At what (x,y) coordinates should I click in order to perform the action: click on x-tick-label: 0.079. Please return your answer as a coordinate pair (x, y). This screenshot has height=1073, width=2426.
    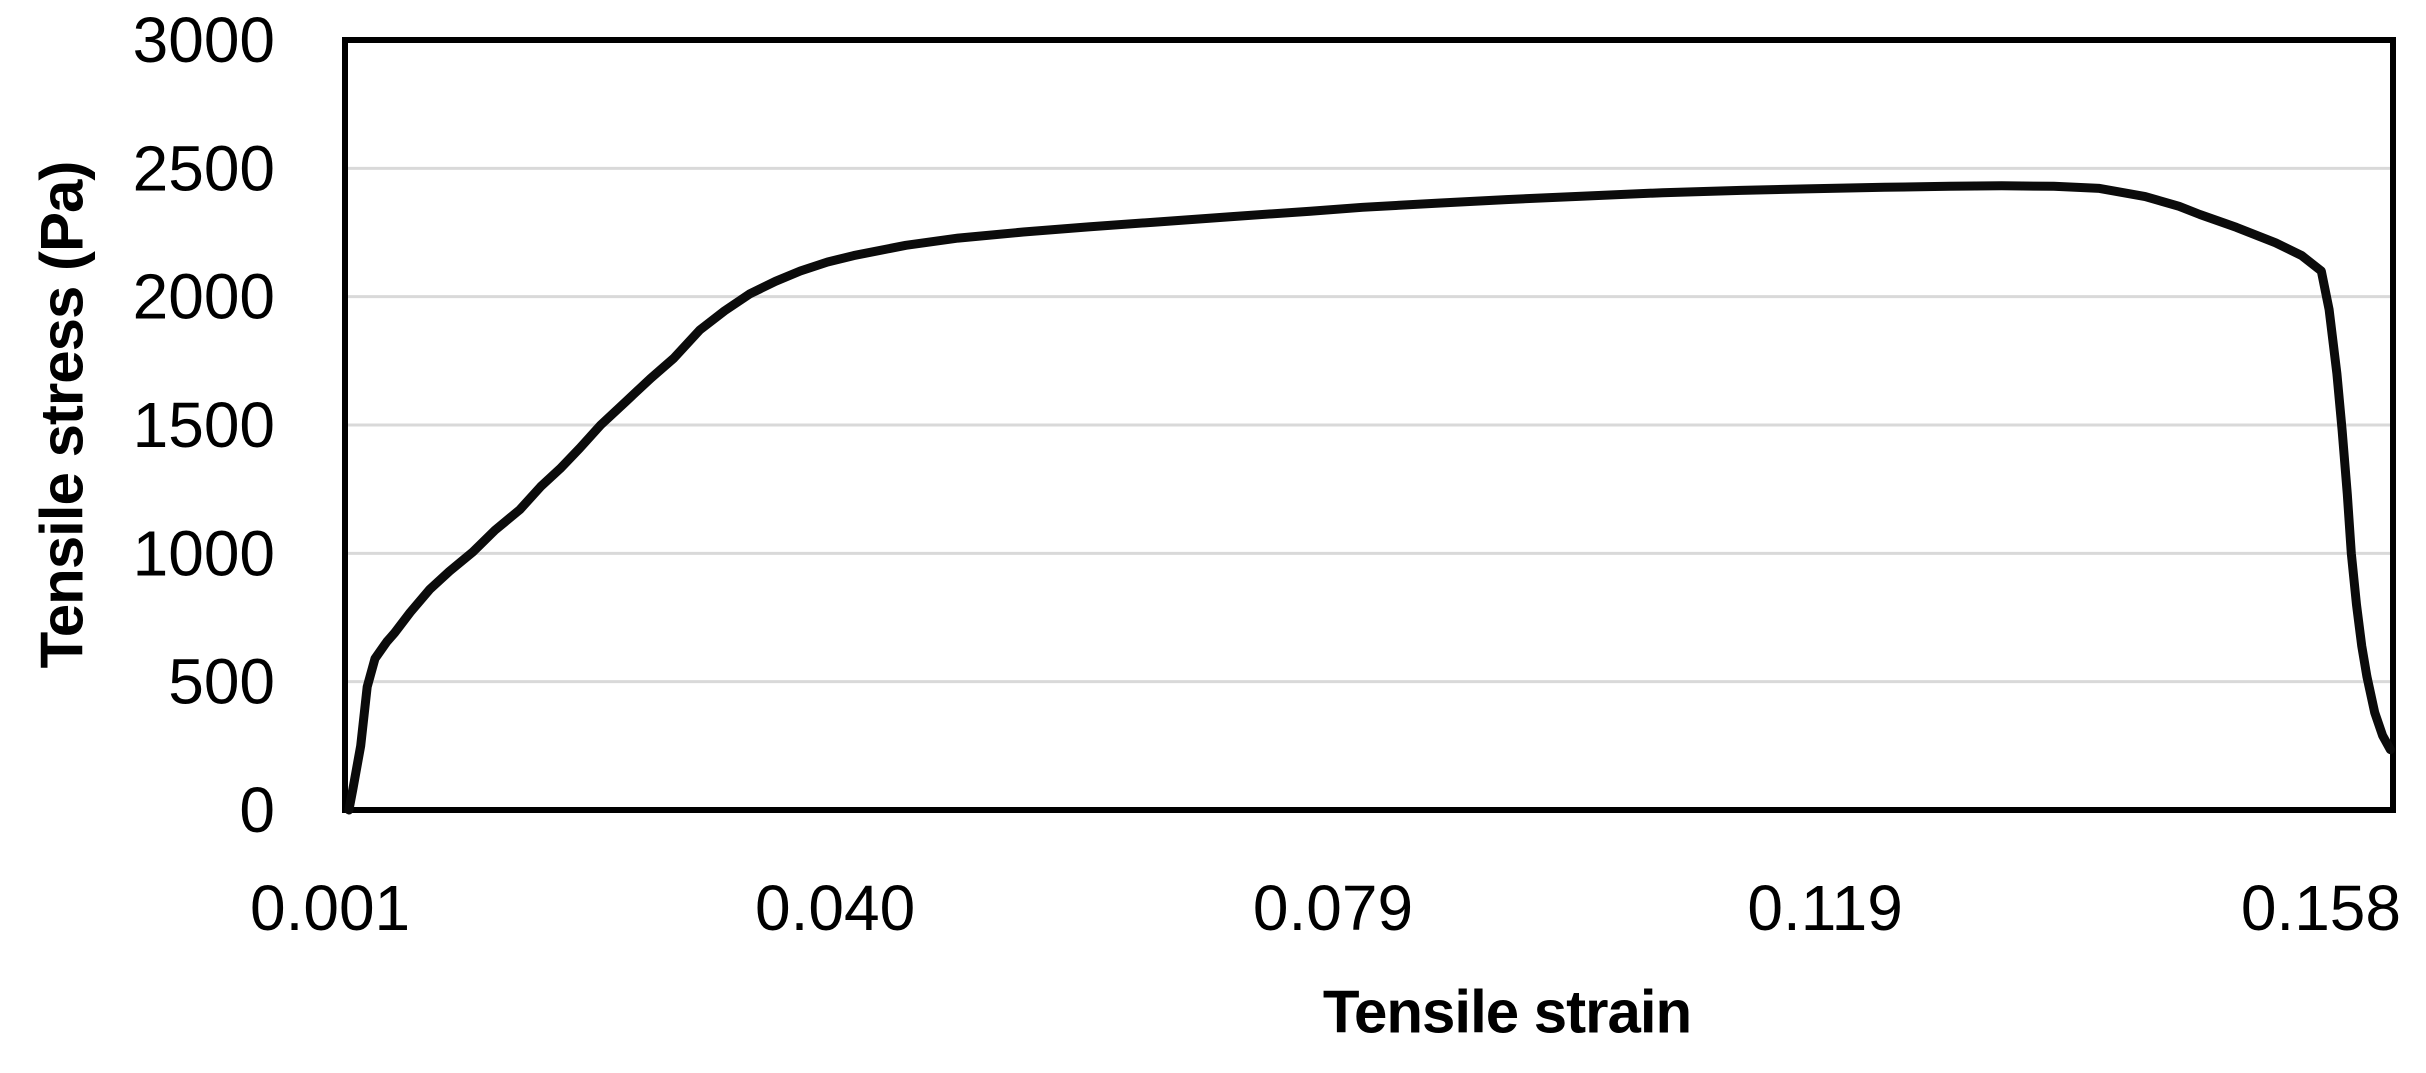
    Looking at the image, I should click on (1333, 908).